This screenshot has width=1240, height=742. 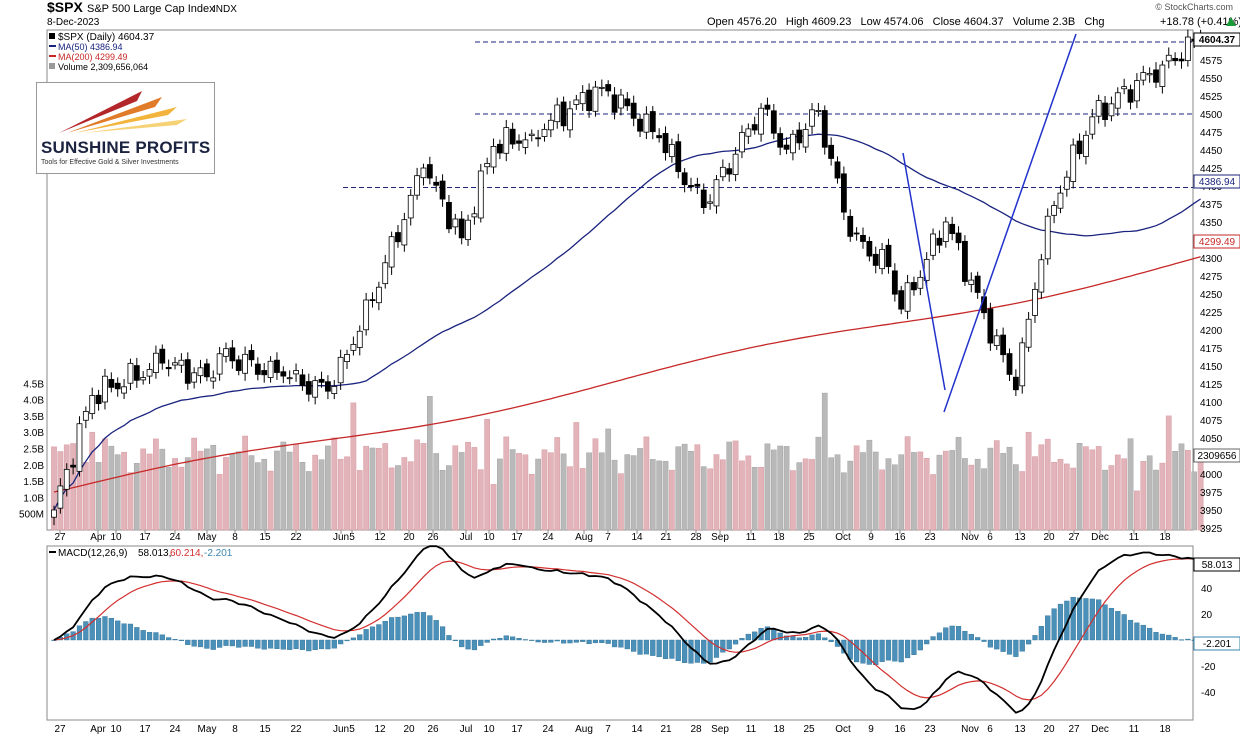 What do you see at coordinates (175, 729) in the screenshot?
I see `date-tick-label: 24` at bounding box center [175, 729].